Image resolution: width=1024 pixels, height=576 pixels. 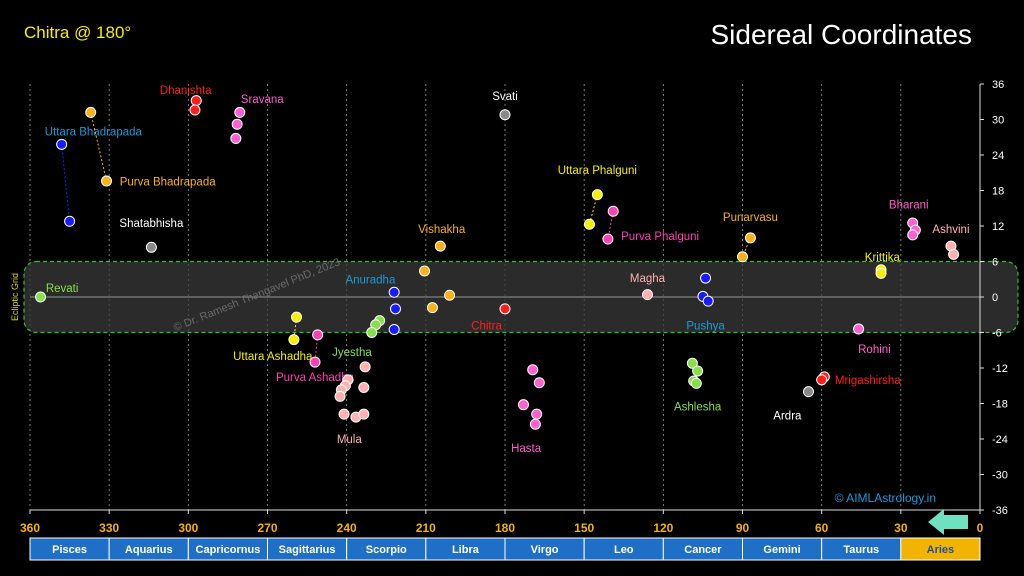 I want to click on series-sravana: Sravana, so click(x=257, y=119).